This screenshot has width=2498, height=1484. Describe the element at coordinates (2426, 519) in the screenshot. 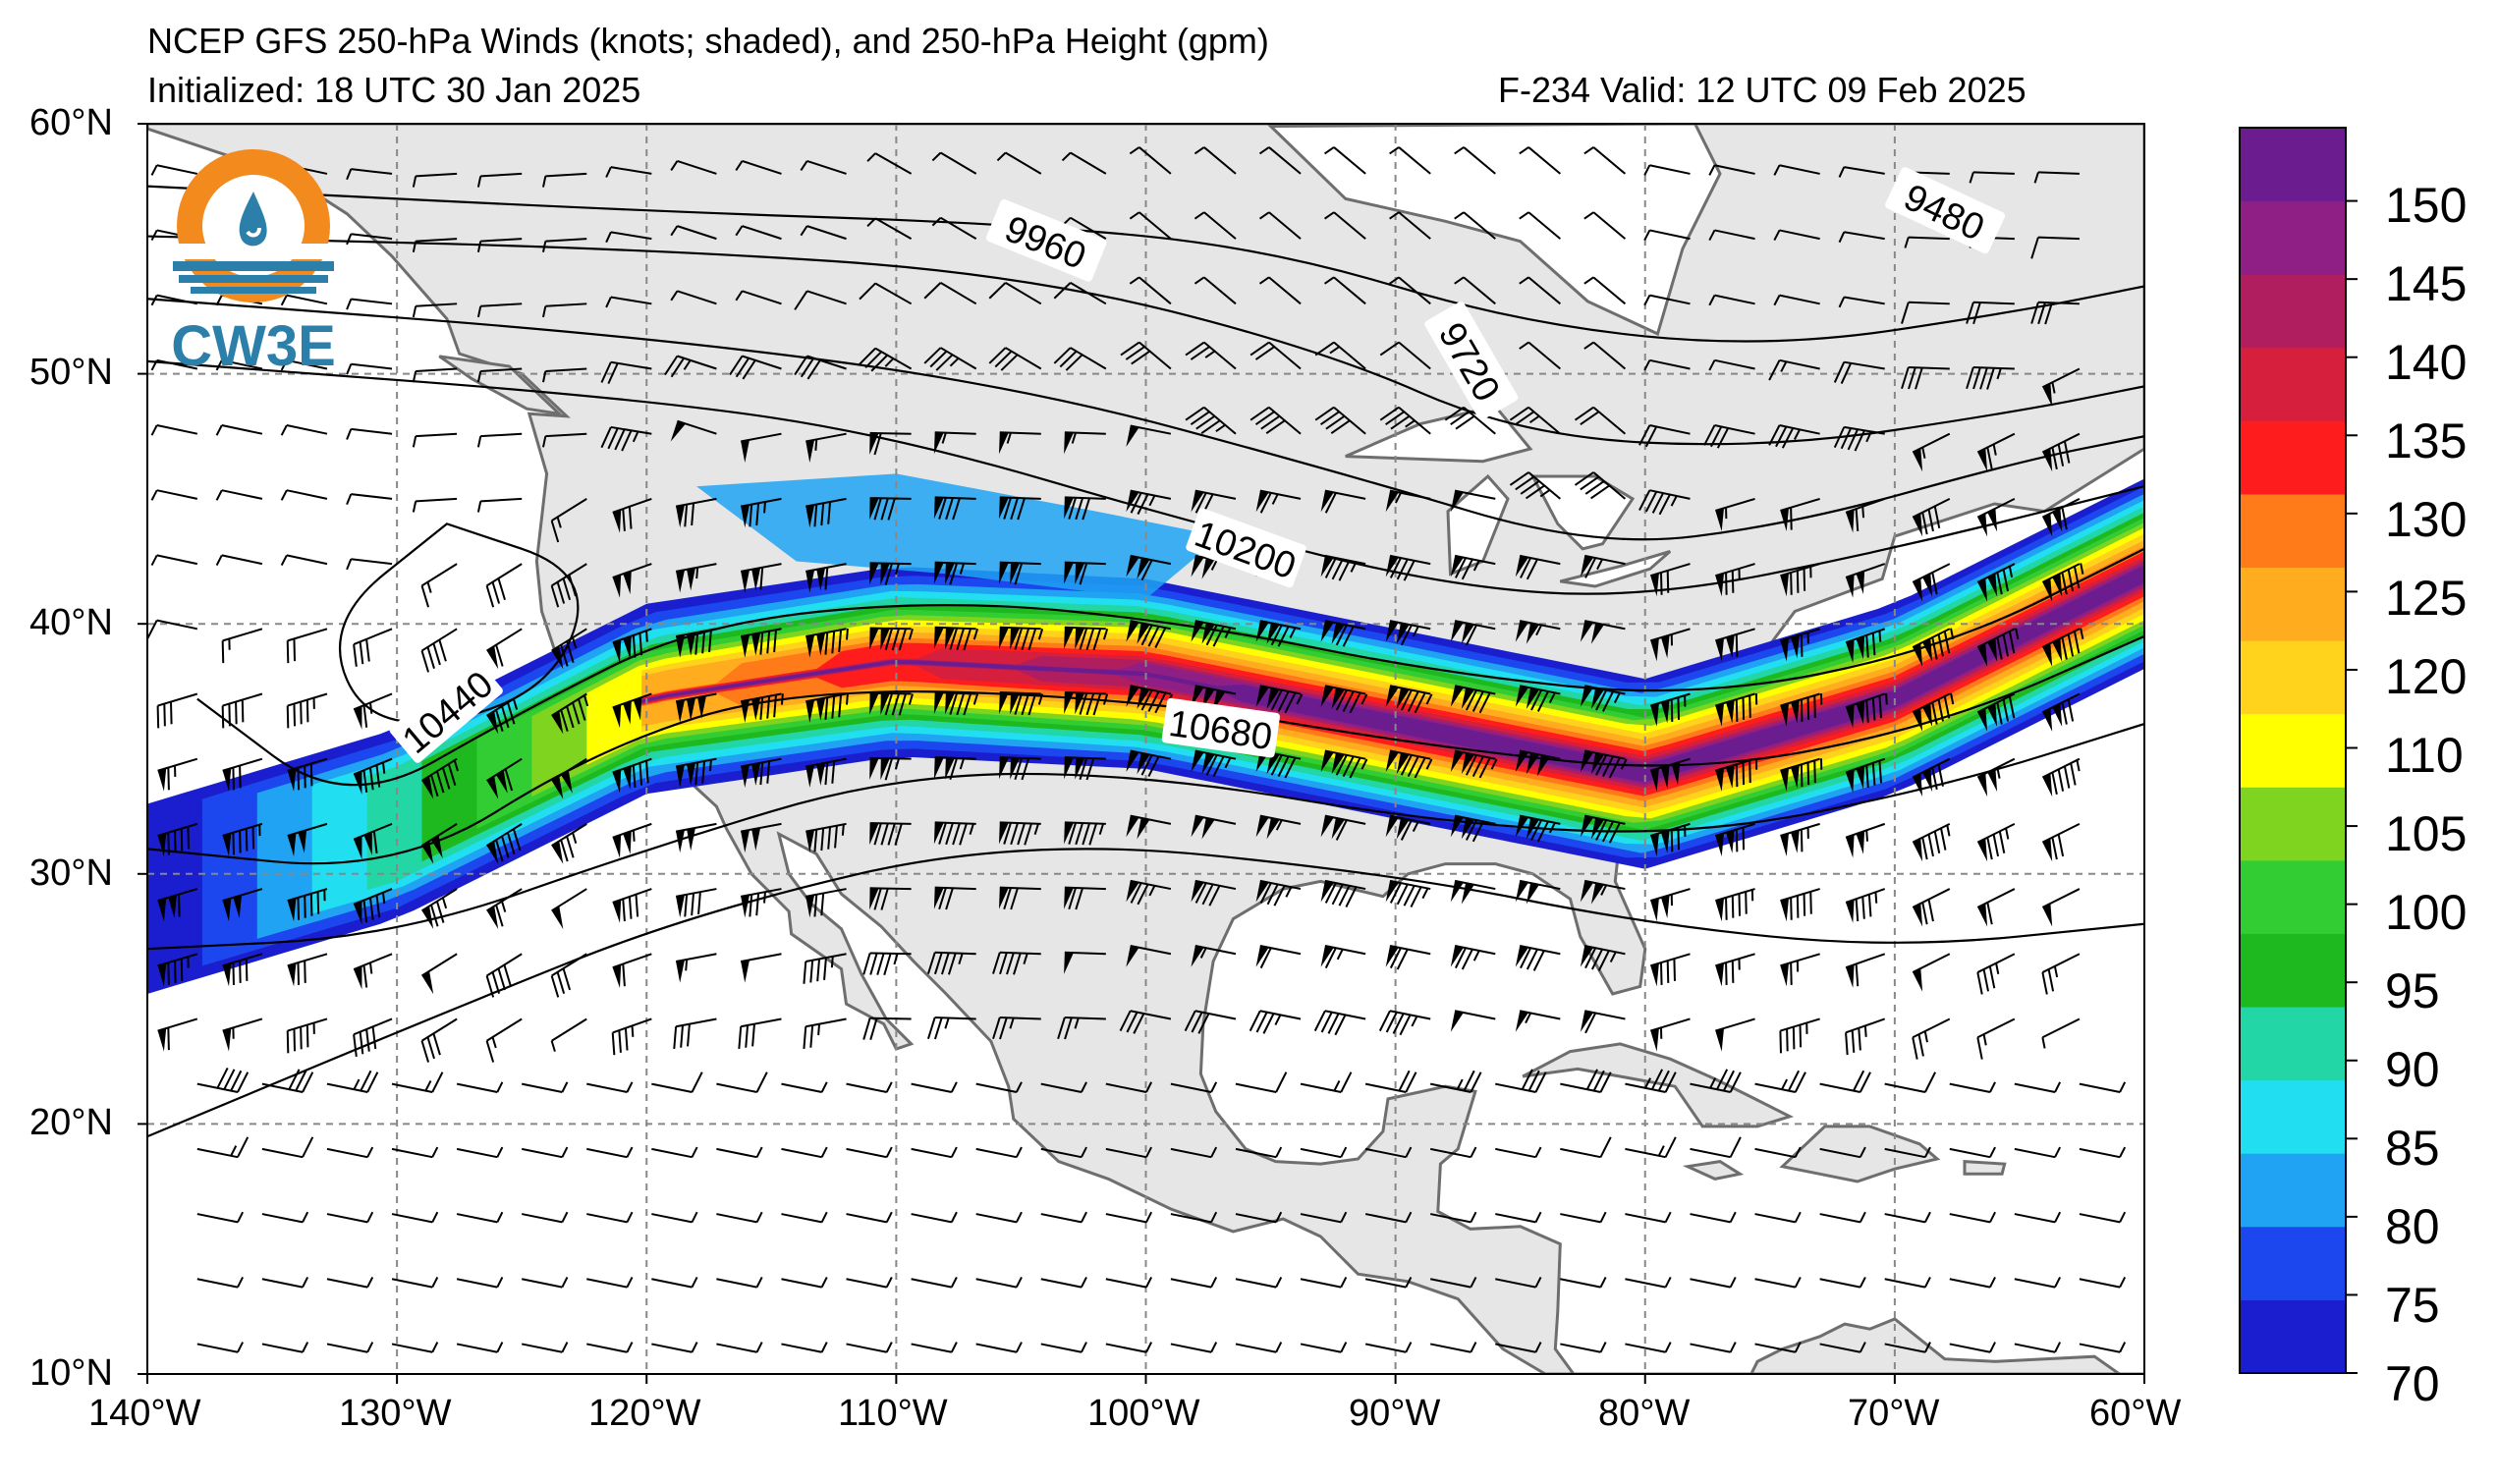

I see `cb-label-130: 130` at that location.